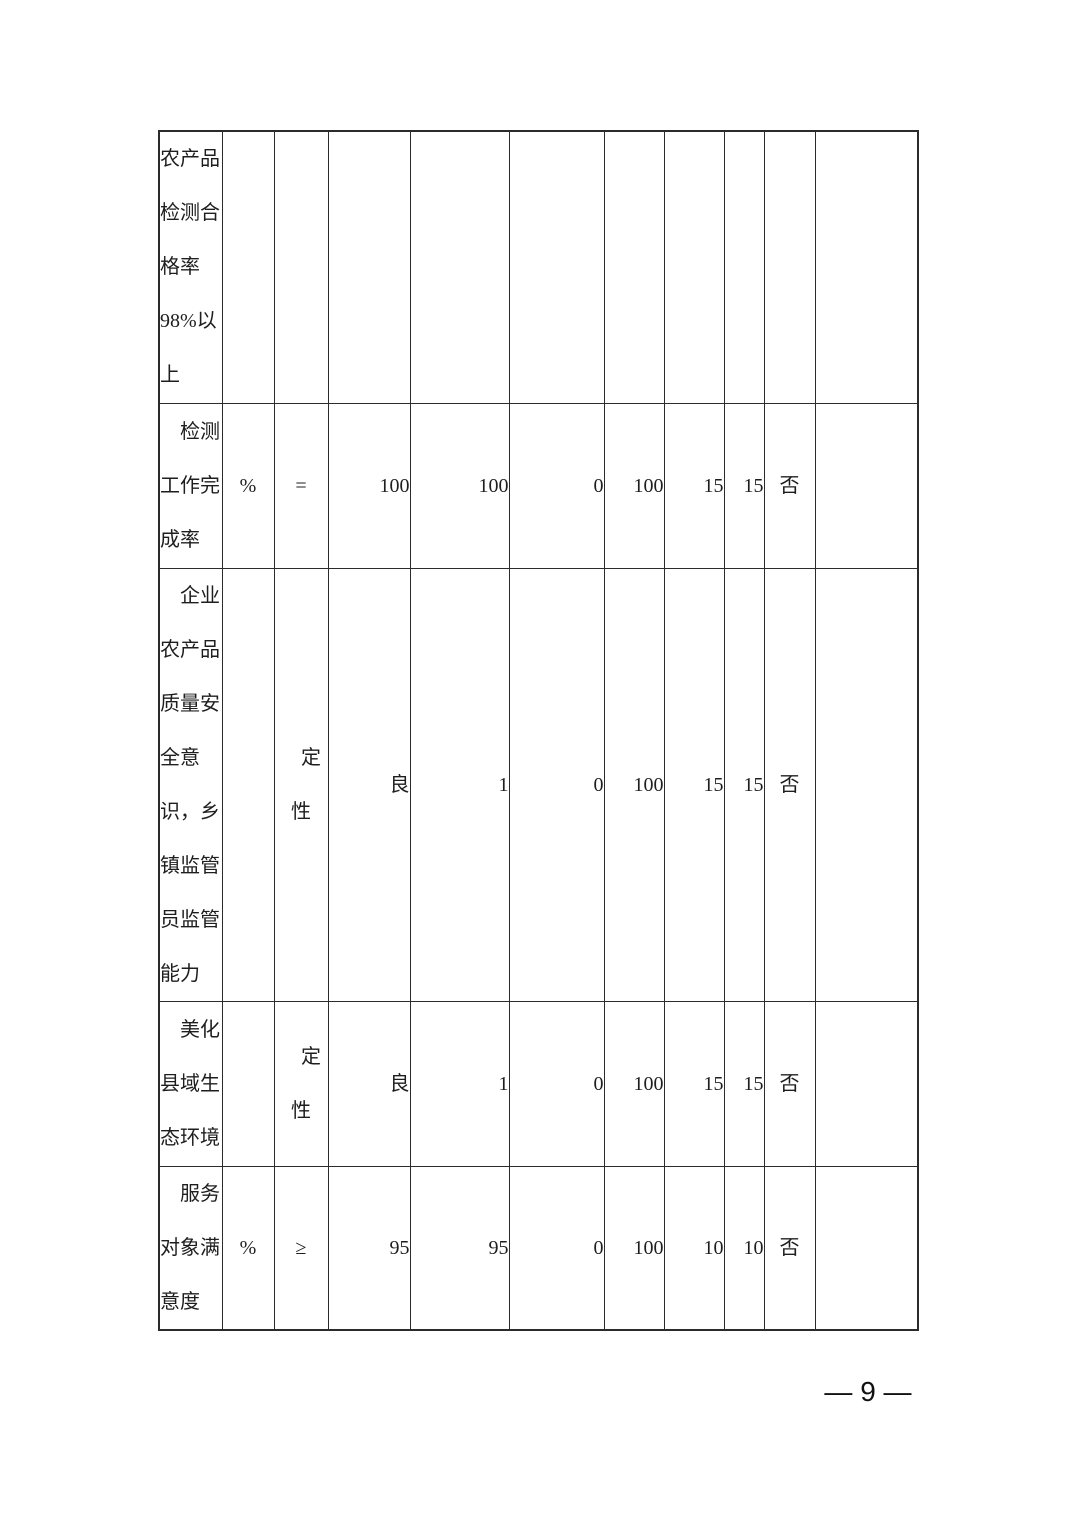 The width and height of the screenshot is (1075, 1520). I want to click on table-row: 美化 县域生 态环境 定 性良 1 0 100 15 15 否, so click(538, 1083).